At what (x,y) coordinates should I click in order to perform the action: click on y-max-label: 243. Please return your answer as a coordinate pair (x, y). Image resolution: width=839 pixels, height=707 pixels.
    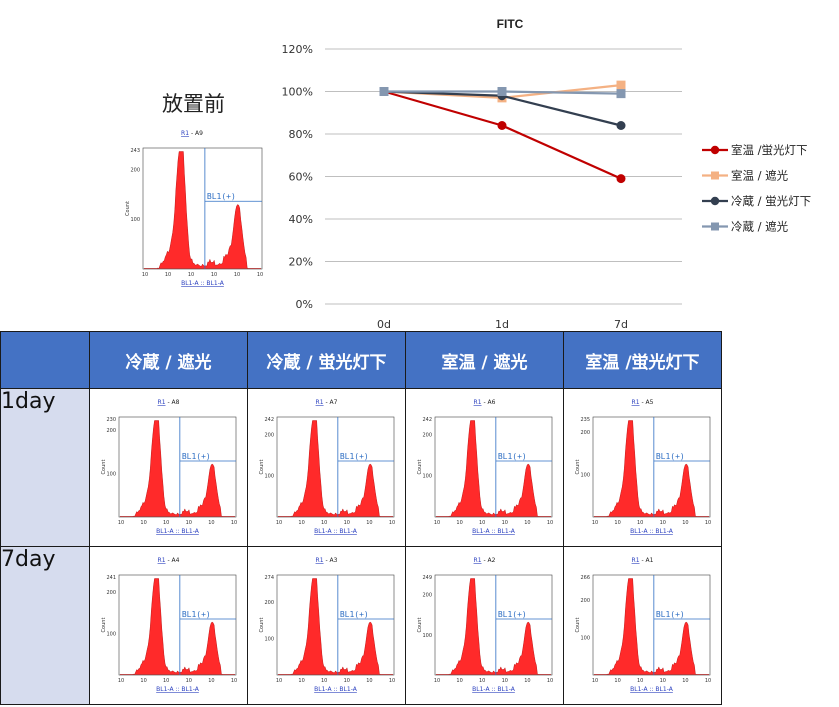
    Looking at the image, I should click on (135, 151).